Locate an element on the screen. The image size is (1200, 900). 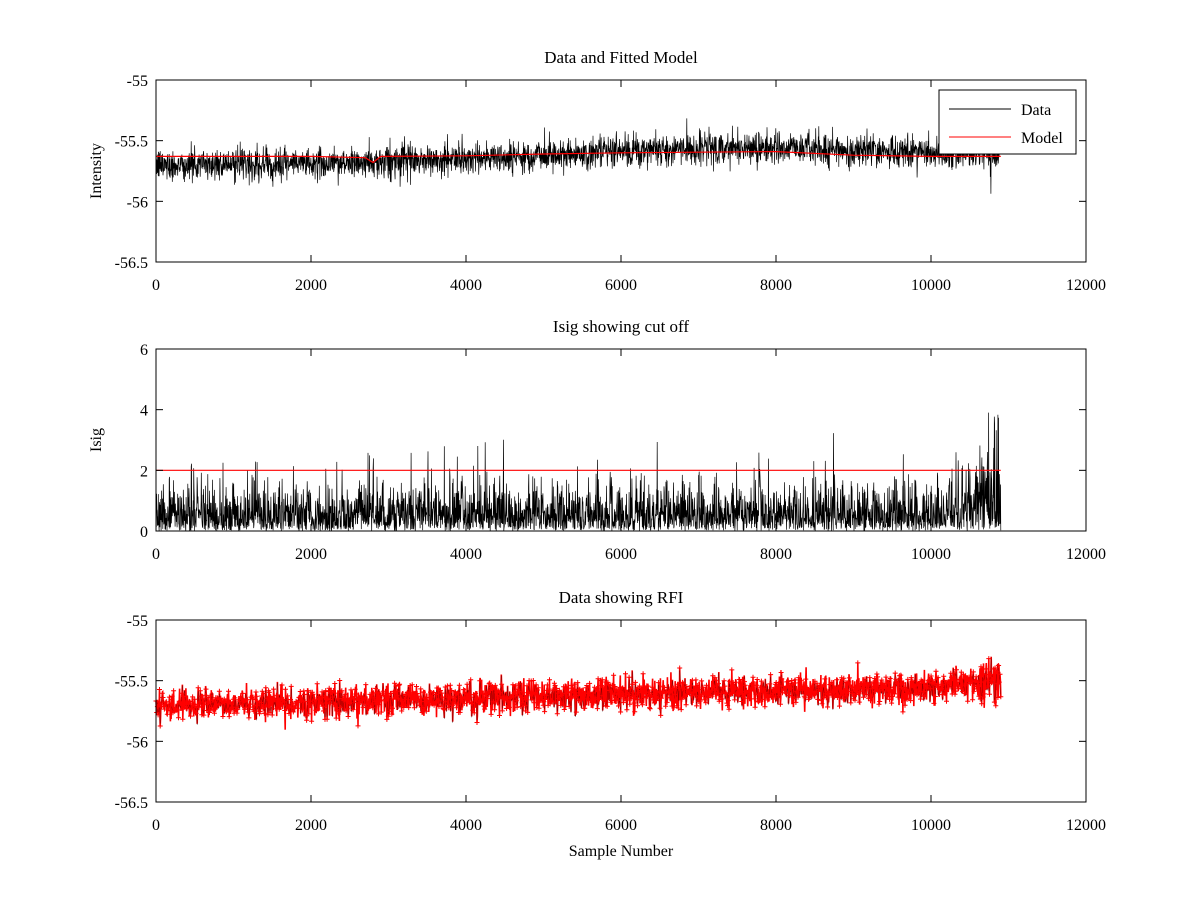
legend: Data Model is located at coordinates (1007, 122).